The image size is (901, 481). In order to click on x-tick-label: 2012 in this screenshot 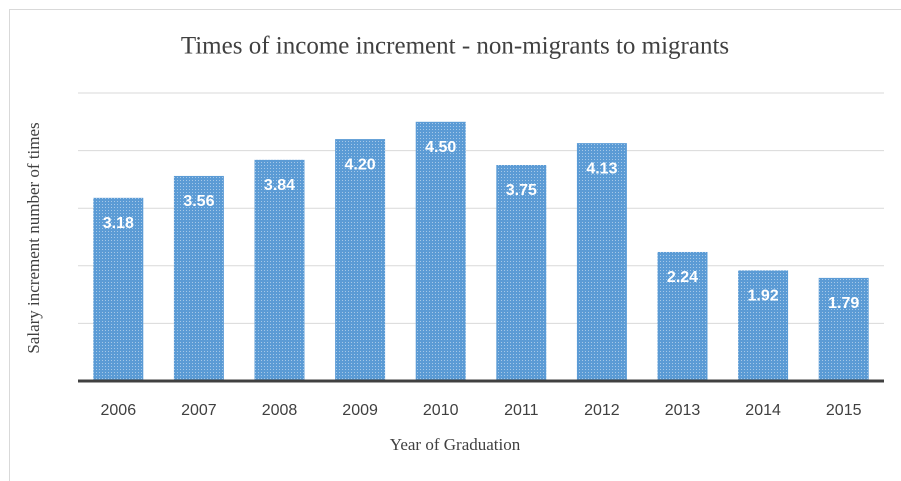, I will do `click(602, 410)`.